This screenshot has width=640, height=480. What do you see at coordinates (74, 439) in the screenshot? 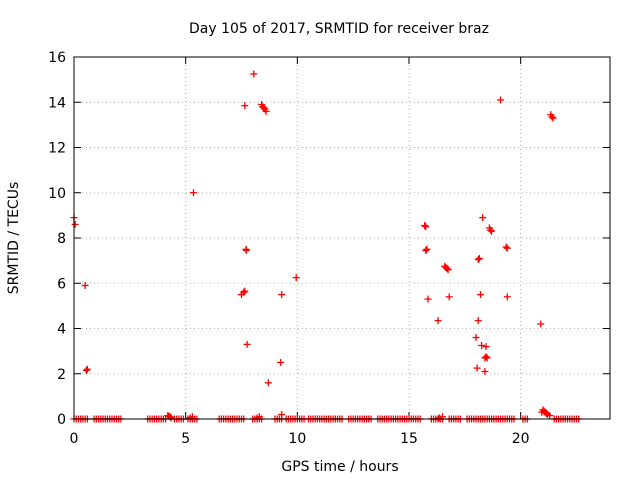
I see `x-tick-label: 0` at bounding box center [74, 439].